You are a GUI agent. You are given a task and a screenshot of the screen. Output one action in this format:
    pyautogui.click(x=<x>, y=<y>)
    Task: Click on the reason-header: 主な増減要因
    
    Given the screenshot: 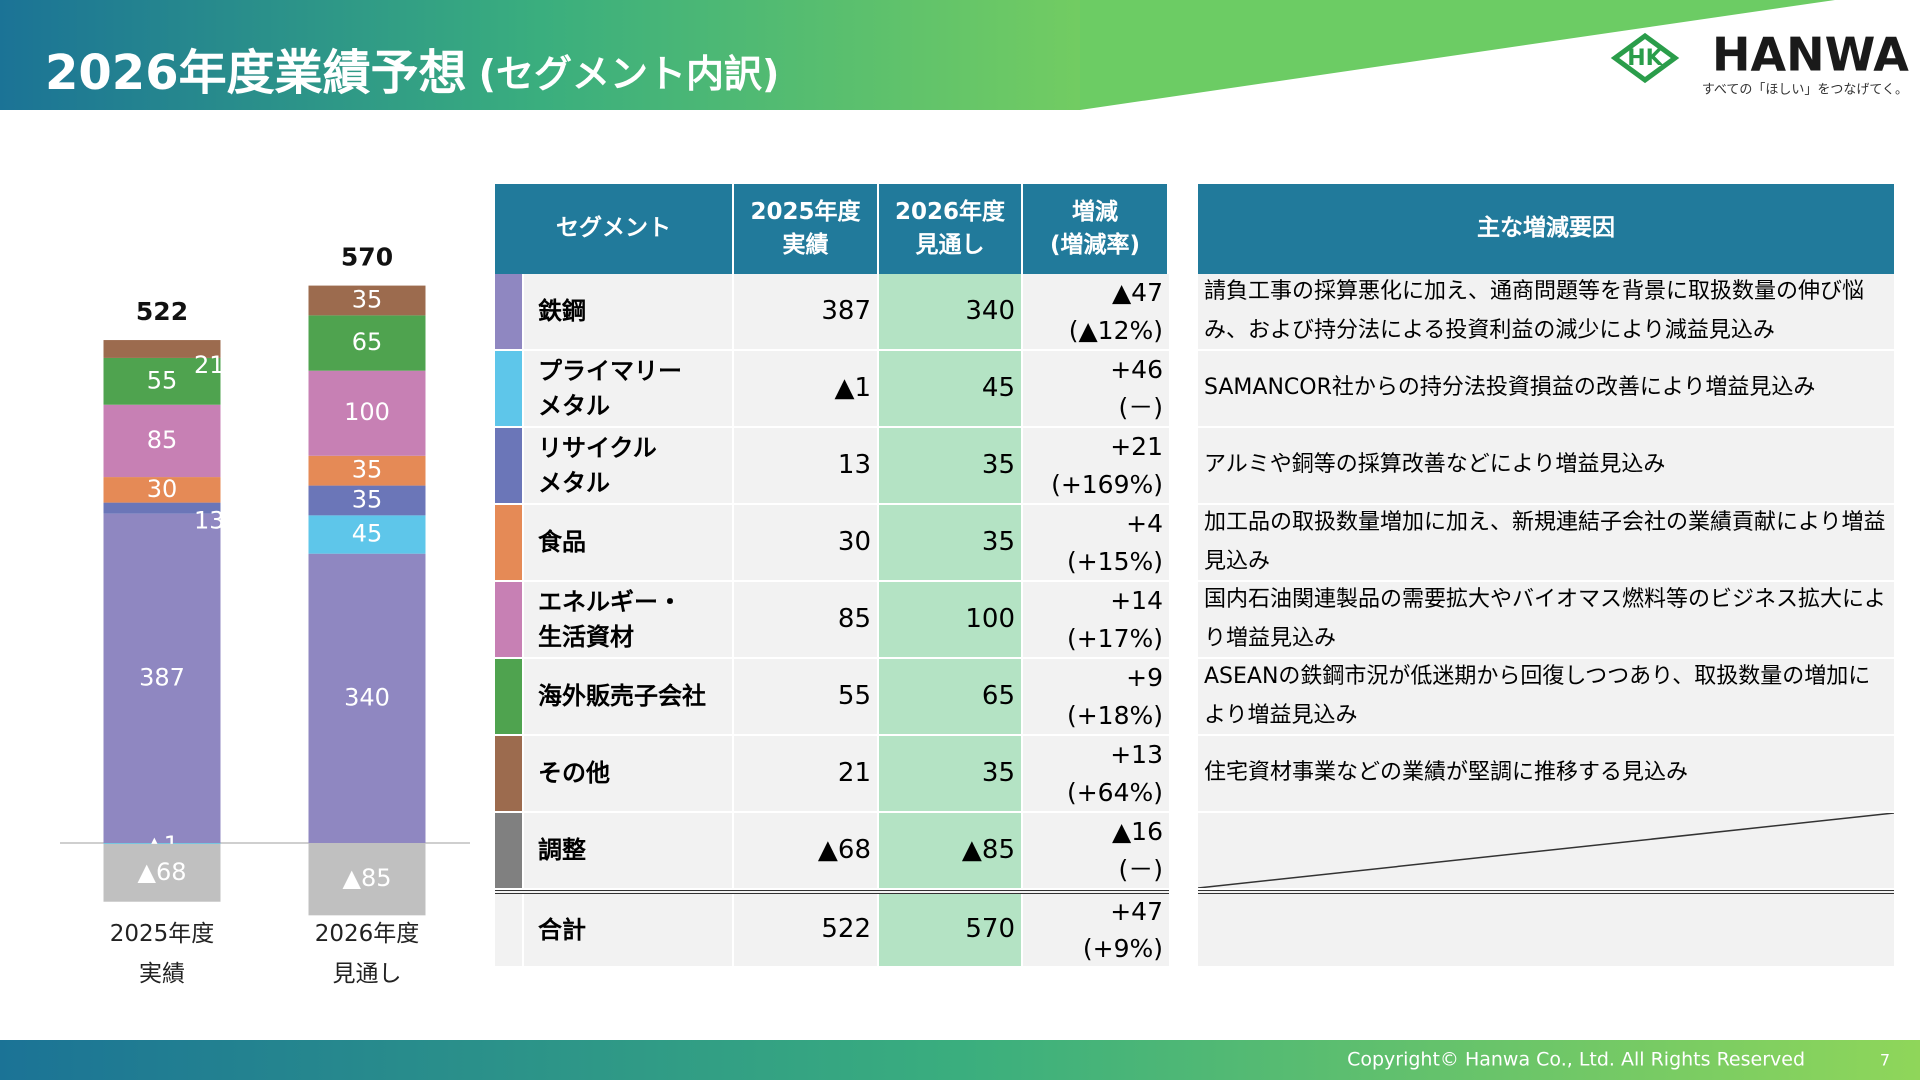 What is the action you would take?
    pyautogui.click(x=1546, y=229)
    